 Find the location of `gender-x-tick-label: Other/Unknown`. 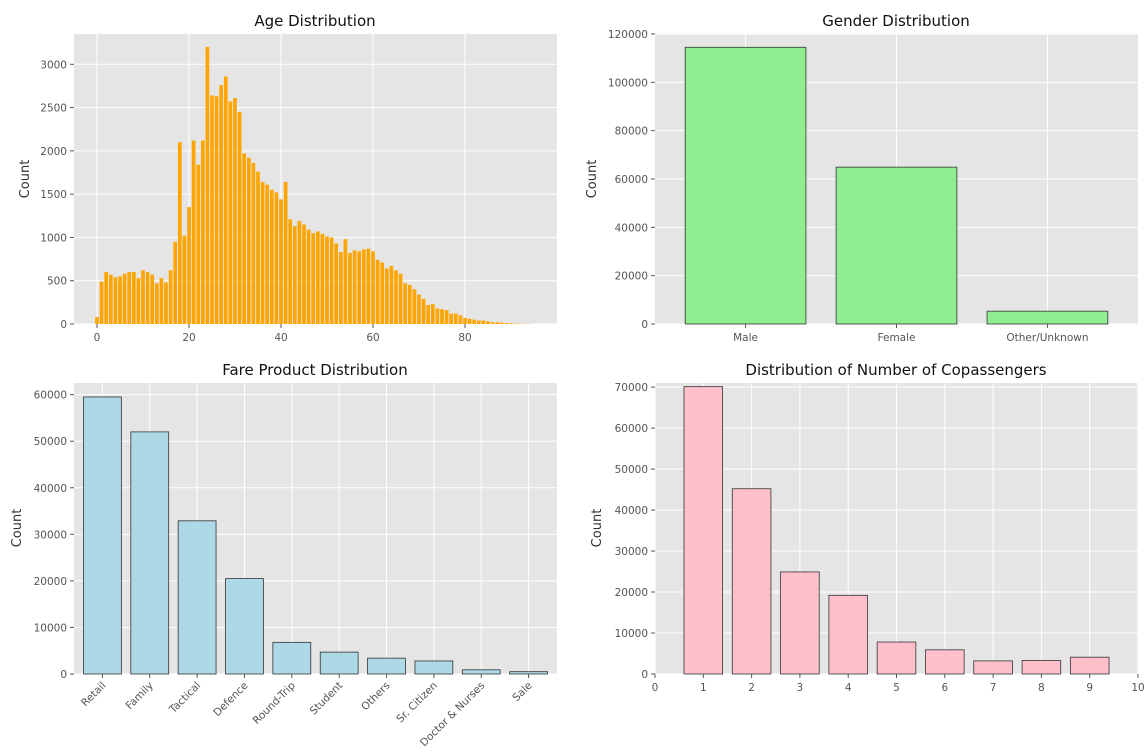

gender-x-tick-label: Other/Unknown is located at coordinates (1047, 338).